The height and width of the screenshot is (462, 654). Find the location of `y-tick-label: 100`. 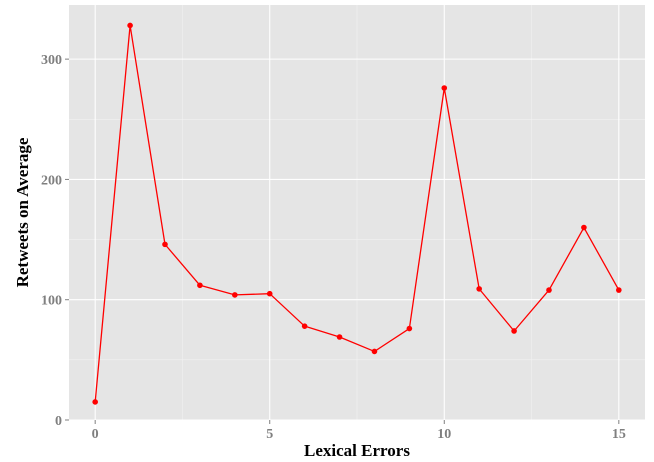

y-tick-label: 100 is located at coordinates (51, 301).